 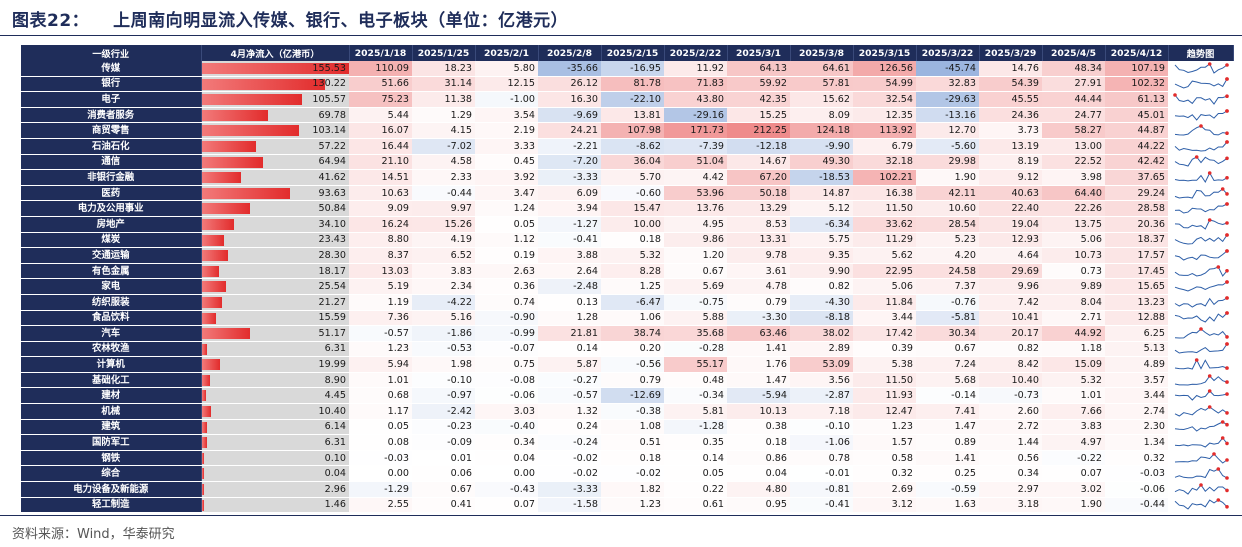 I want to click on weekly-value-cell: 3.73, so click(x=1010, y=130).